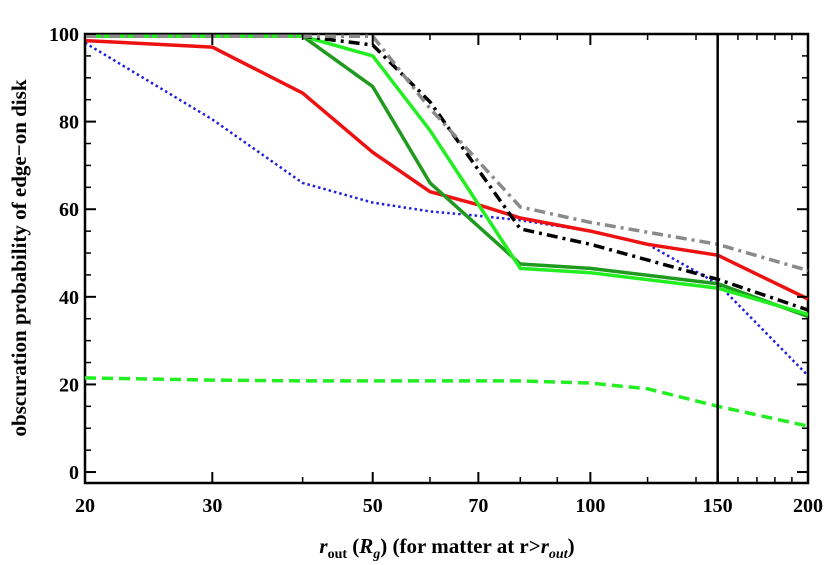 The image size is (830, 565). What do you see at coordinates (19, 257) in the screenshot?
I see `y-axis-title: obscuration probability of edge−on disk` at bounding box center [19, 257].